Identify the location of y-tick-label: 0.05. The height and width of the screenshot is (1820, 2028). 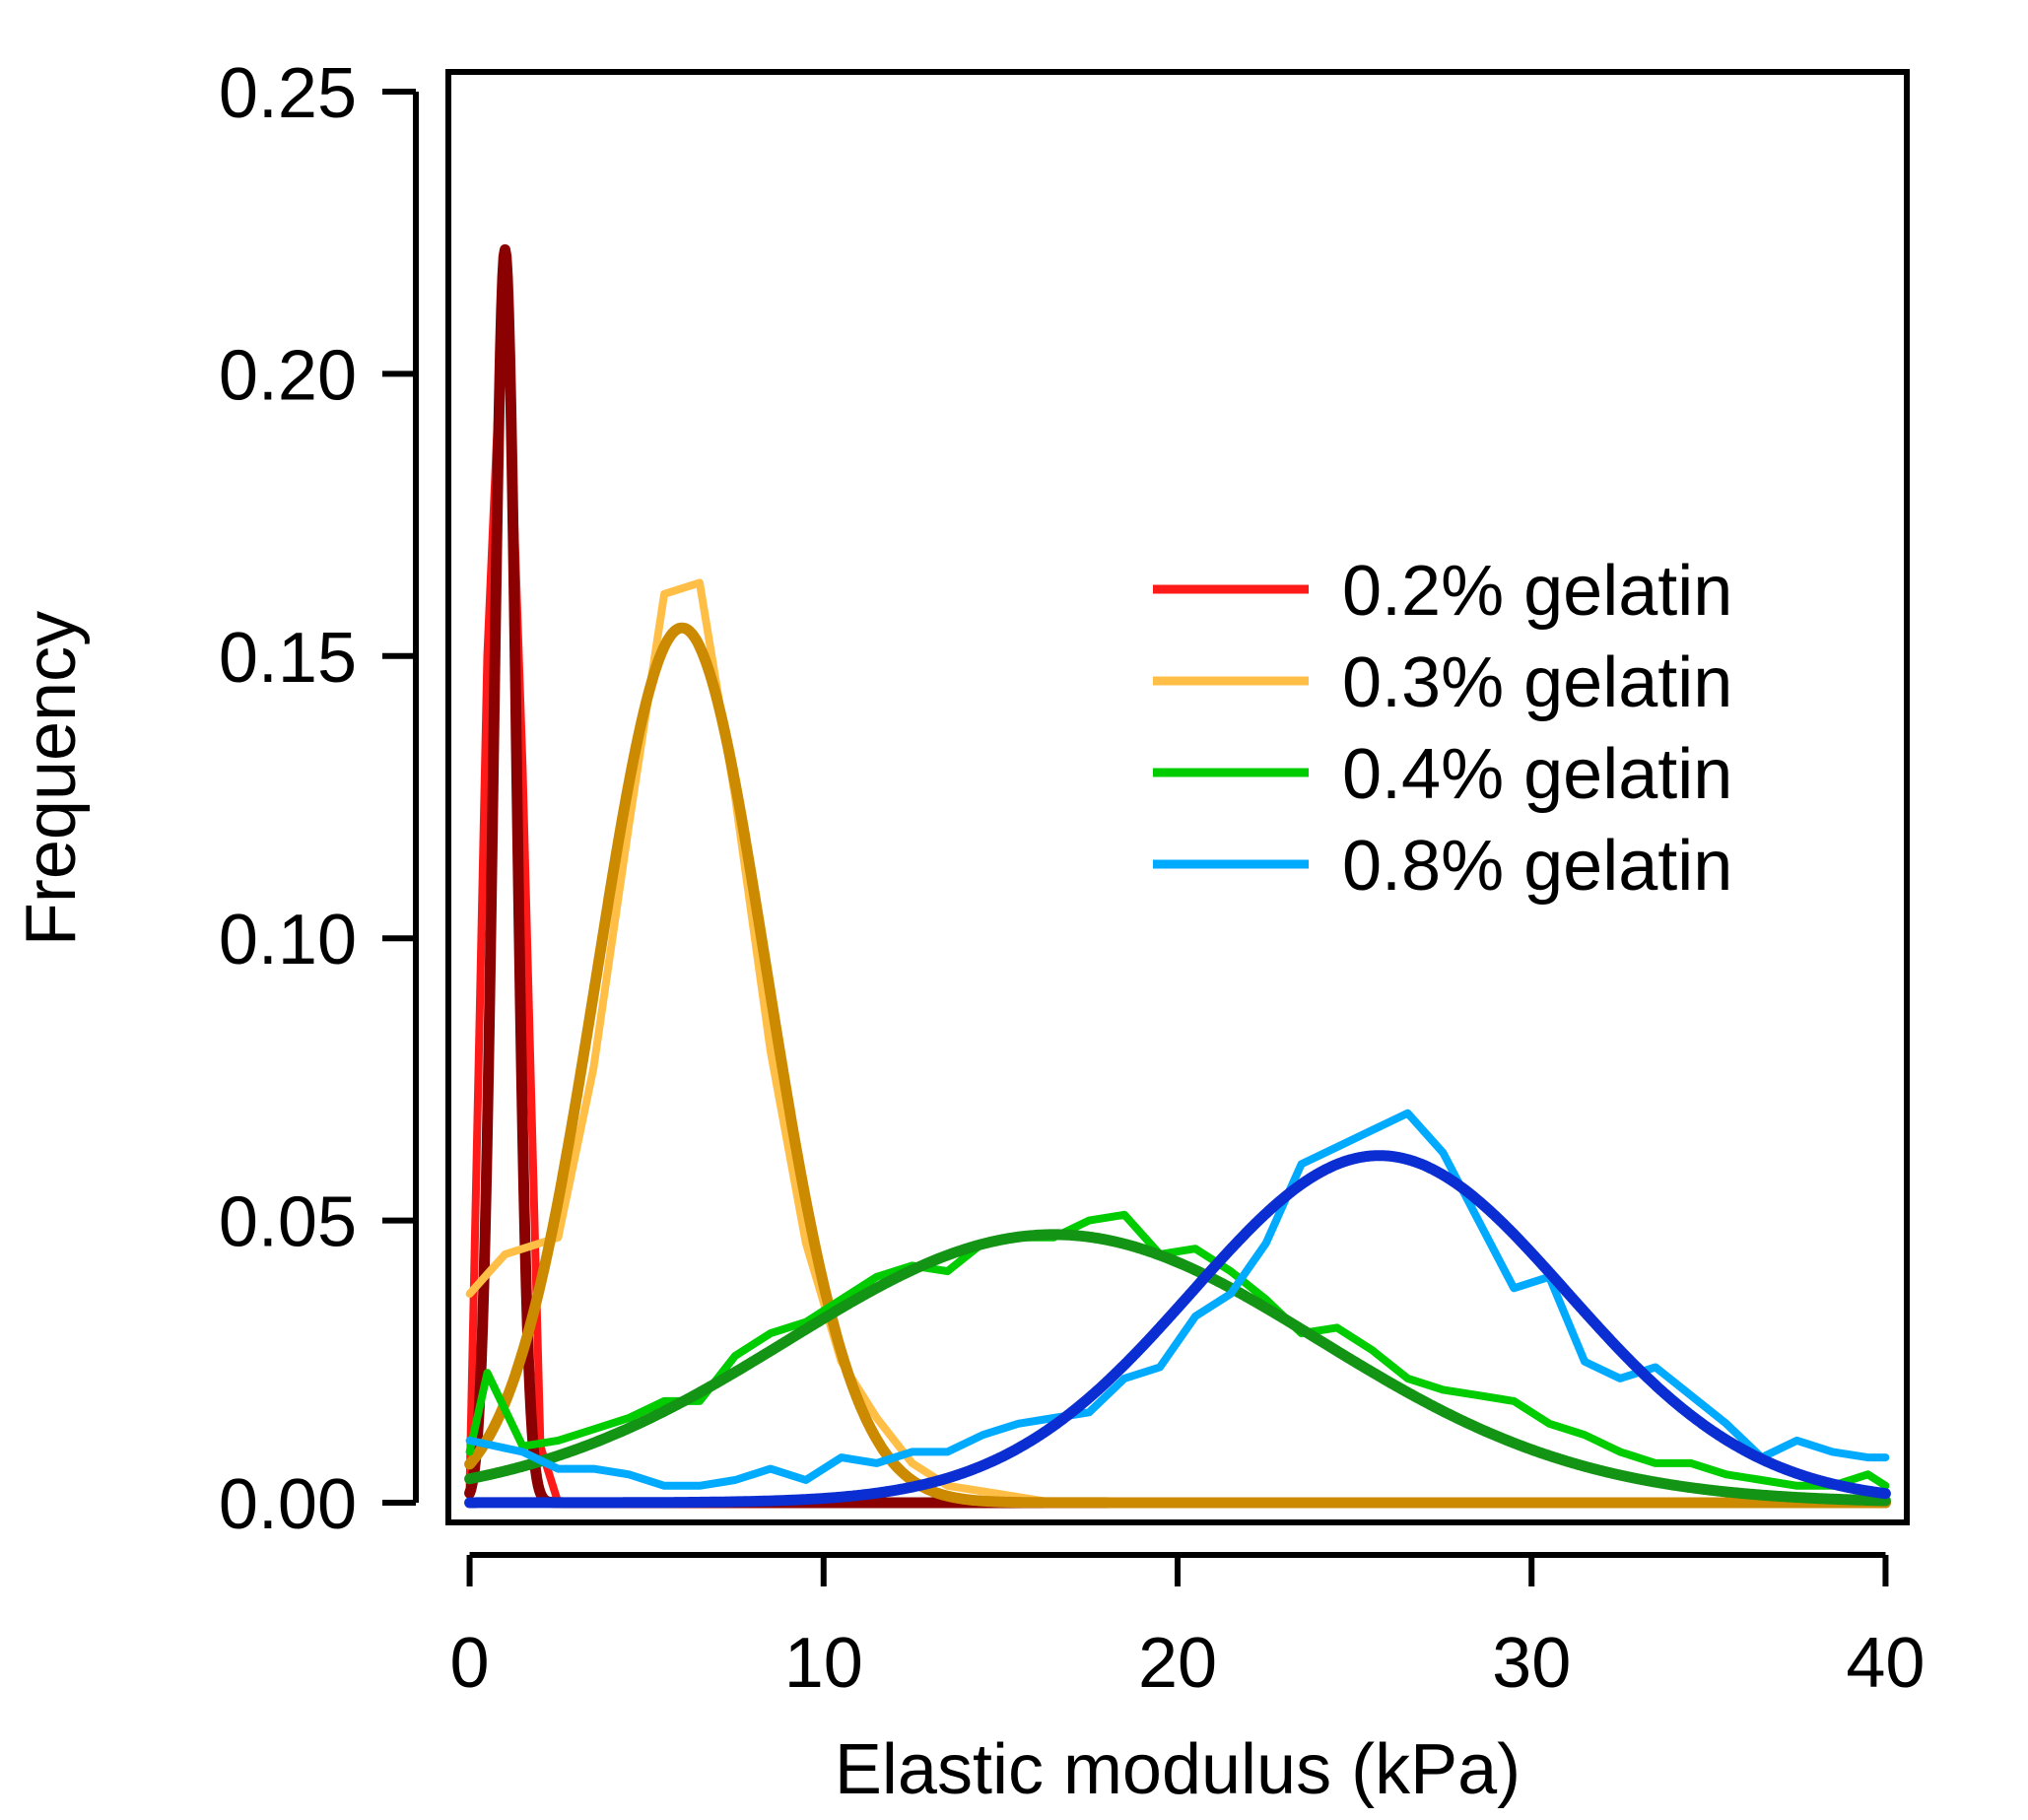
(288, 1222).